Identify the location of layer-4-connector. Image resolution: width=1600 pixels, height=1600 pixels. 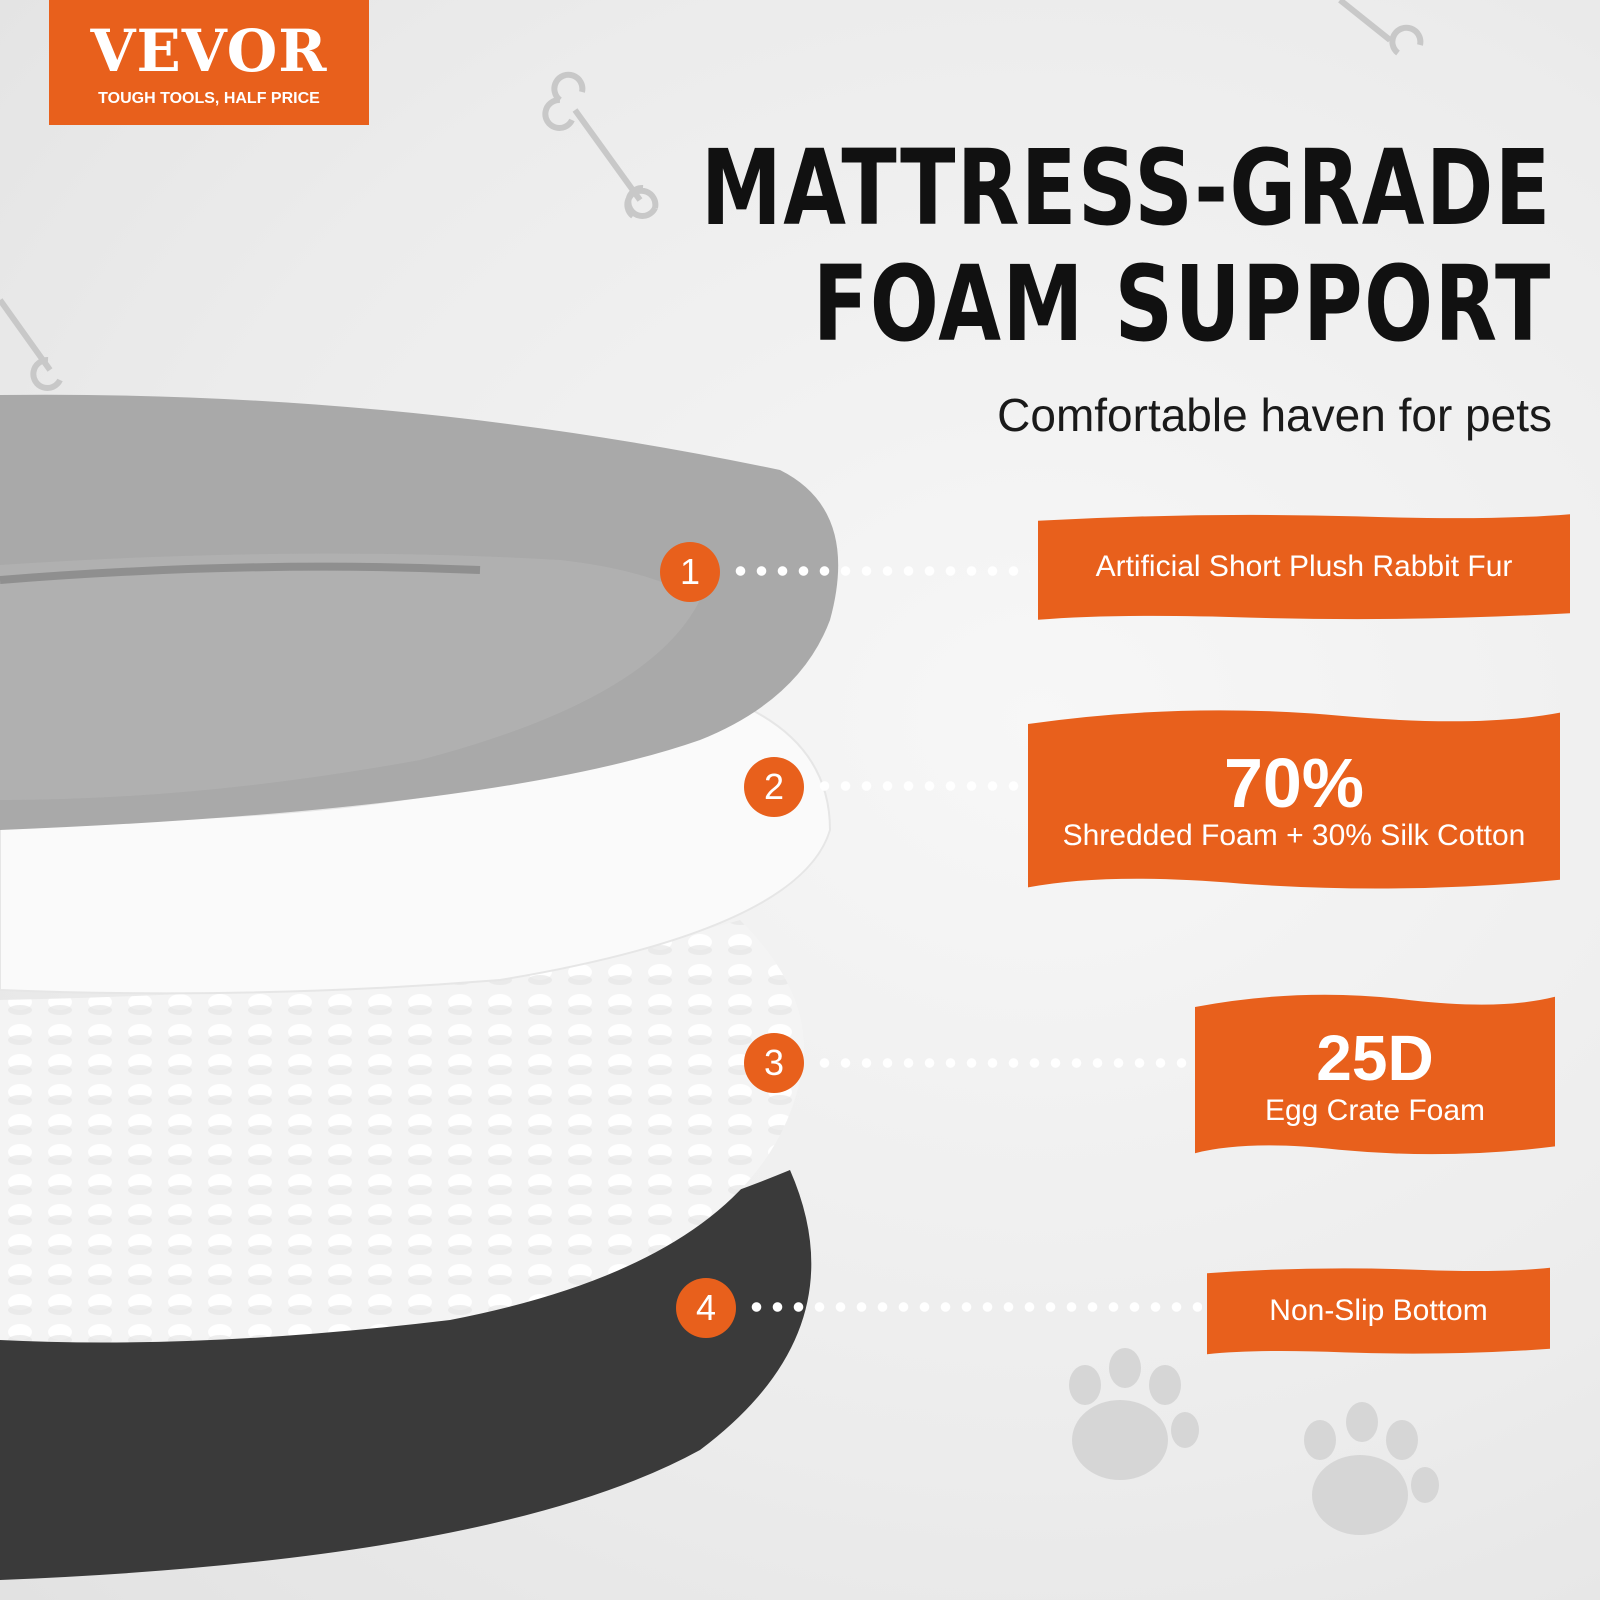
(974, 1307).